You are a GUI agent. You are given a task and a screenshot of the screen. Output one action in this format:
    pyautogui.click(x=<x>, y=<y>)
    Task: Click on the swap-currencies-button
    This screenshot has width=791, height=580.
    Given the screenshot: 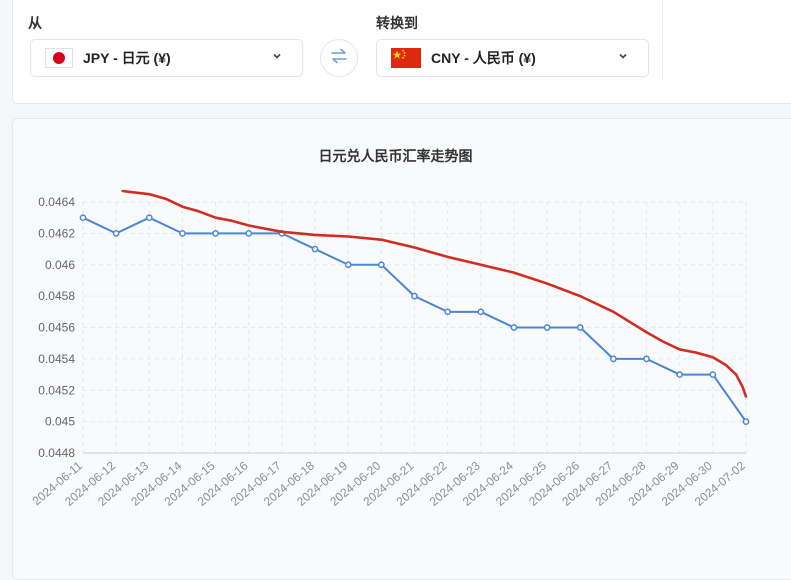 What is the action you would take?
    pyautogui.click(x=339, y=58)
    